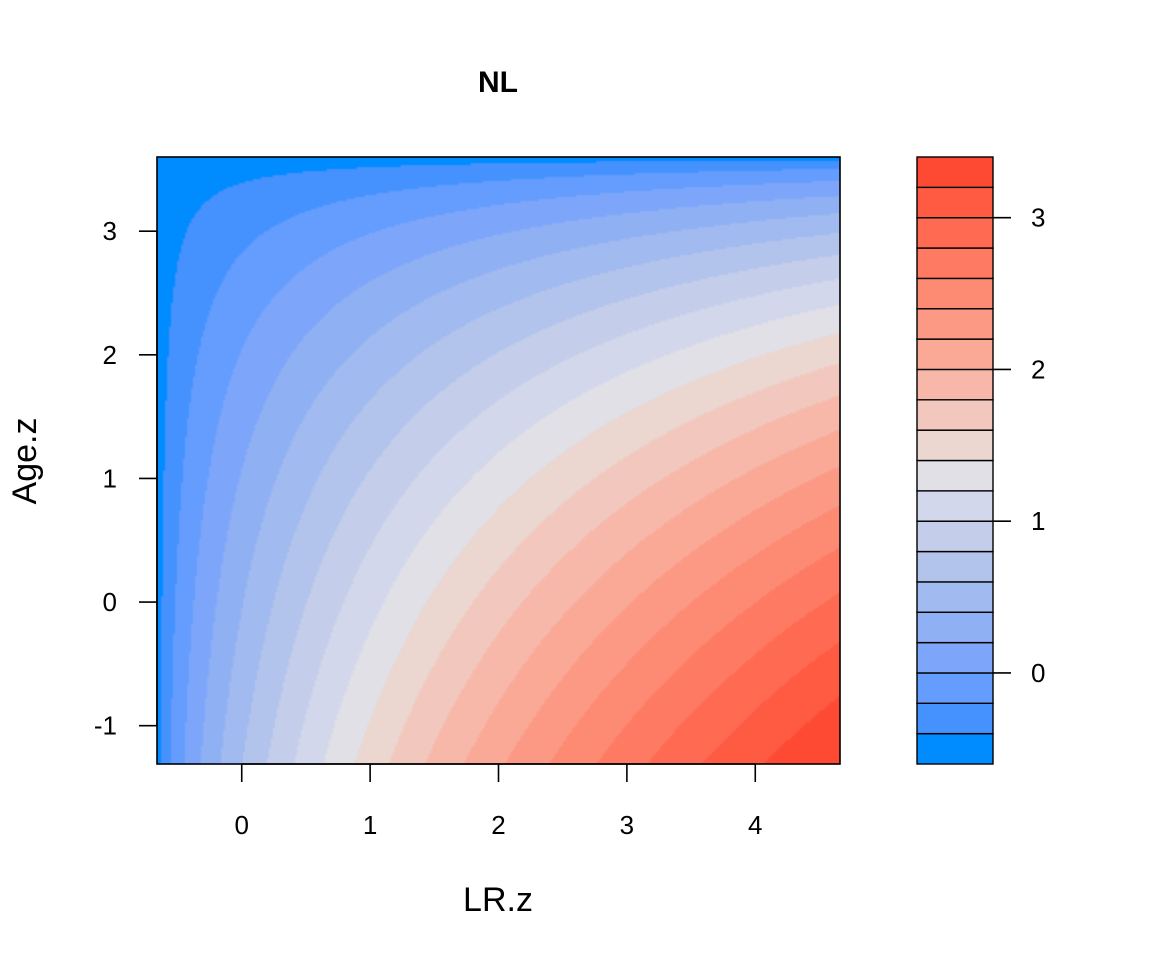  What do you see at coordinates (498, 801) in the screenshot?
I see `x-axis: 0 1 2 3 4` at bounding box center [498, 801].